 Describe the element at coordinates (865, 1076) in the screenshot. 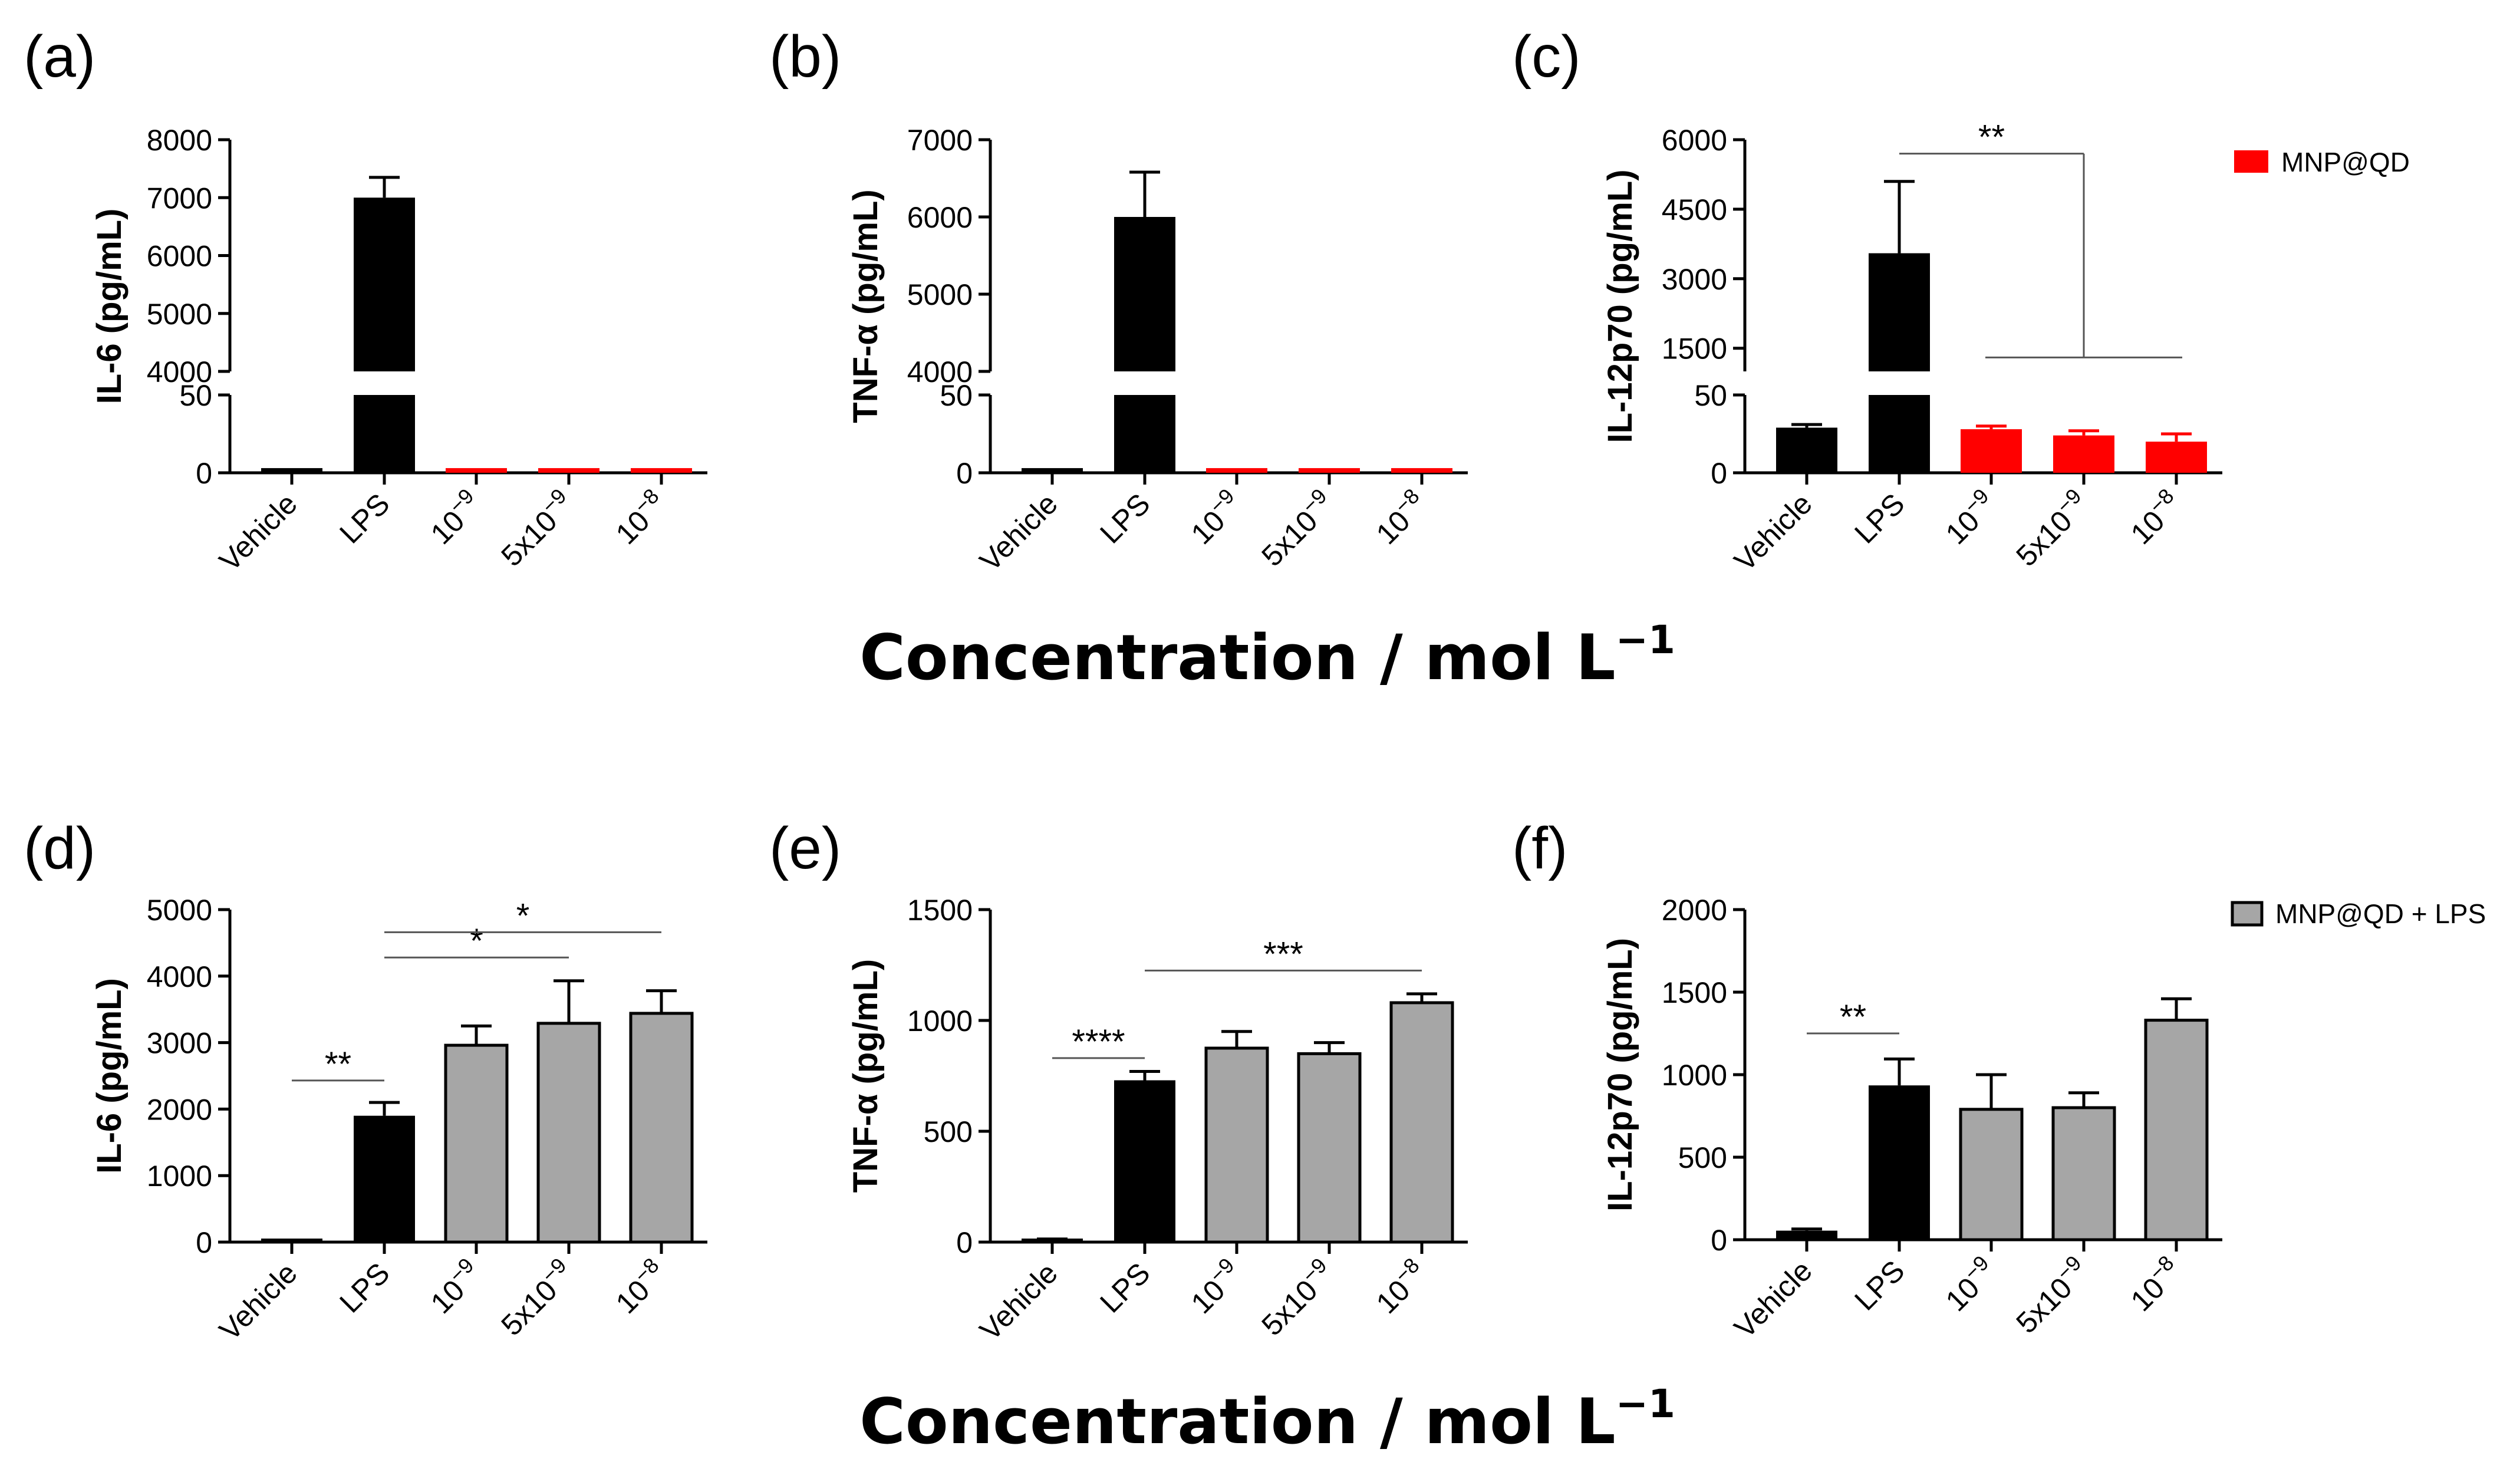

I see `y-axis-label: TNF-α (pg/mL)` at that location.